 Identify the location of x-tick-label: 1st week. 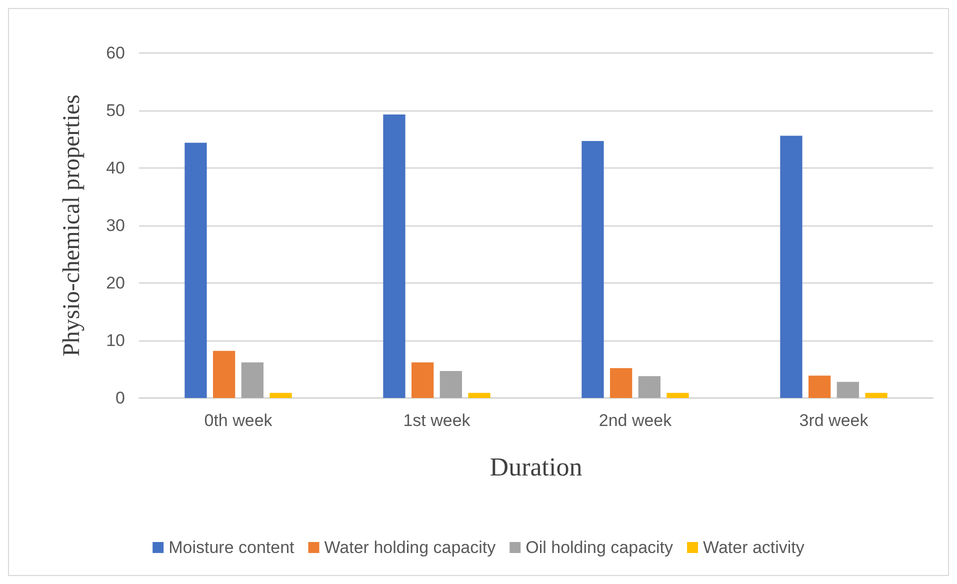
(437, 420).